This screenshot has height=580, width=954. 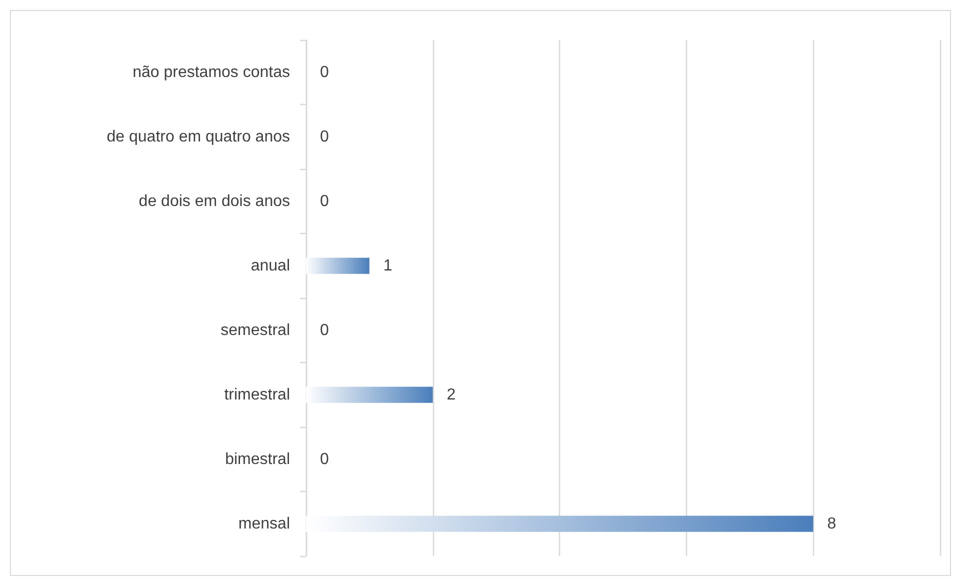 I want to click on y-tick-label: bimestral, so click(x=257, y=459).